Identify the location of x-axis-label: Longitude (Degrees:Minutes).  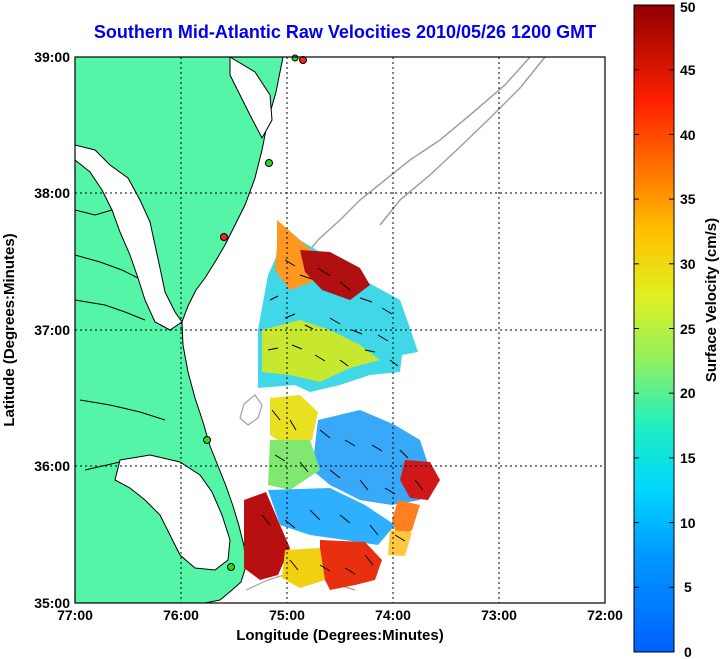
(340, 635).